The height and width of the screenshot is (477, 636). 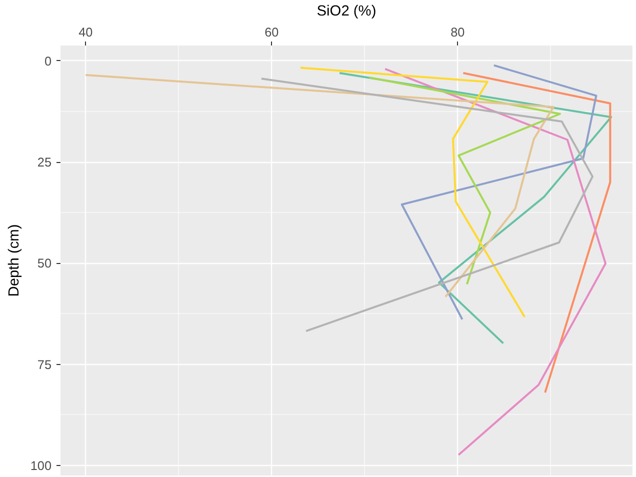 What do you see at coordinates (41, 465) in the screenshot?
I see `y-tick-label: 100` at bounding box center [41, 465].